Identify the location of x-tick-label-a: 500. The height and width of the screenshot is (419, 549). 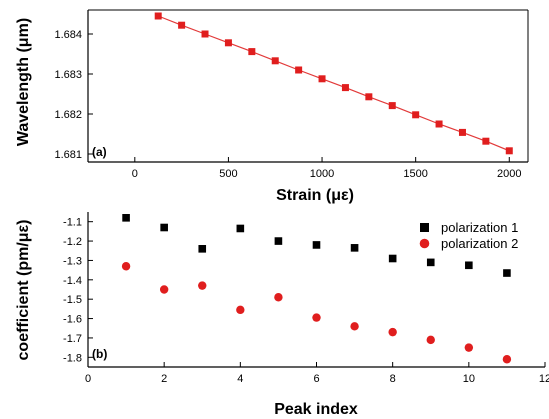
(228, 174).